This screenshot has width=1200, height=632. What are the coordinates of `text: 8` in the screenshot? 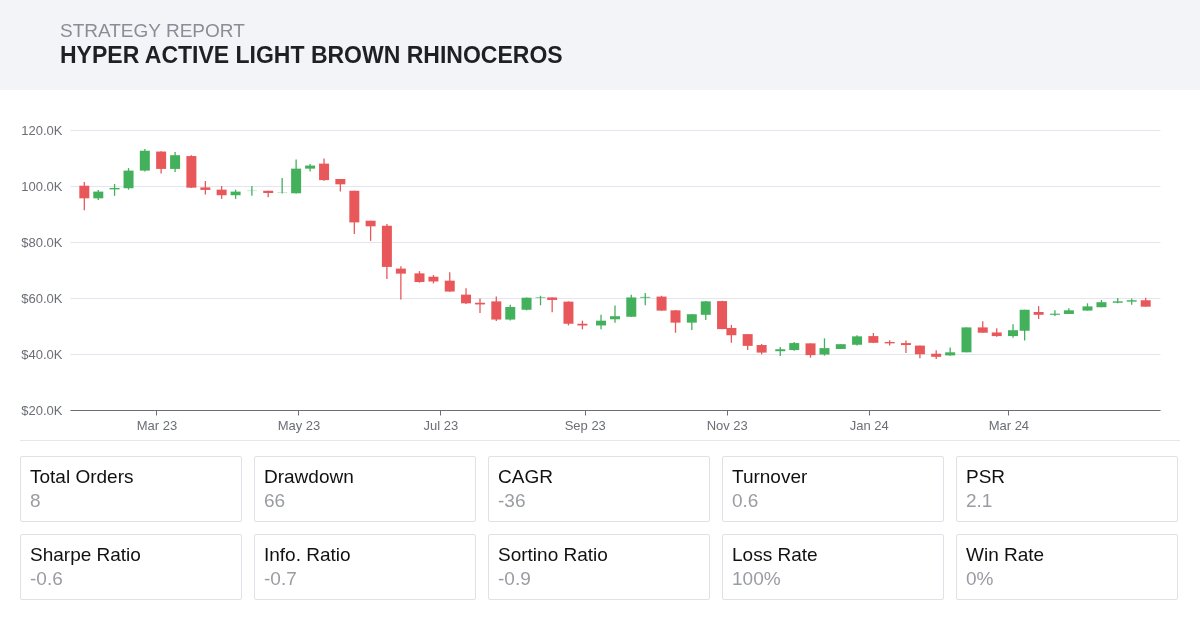 It's located at (35, 501).